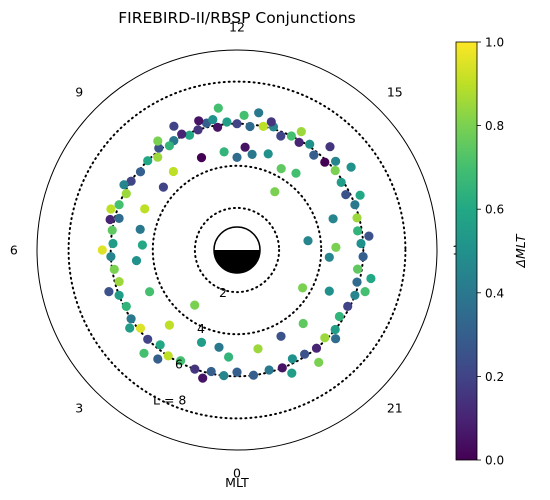  What do you see at coordinates (237, 26) in the screenshot?
I see `angle-tick-12: 12` at bounding box center [237, 26].